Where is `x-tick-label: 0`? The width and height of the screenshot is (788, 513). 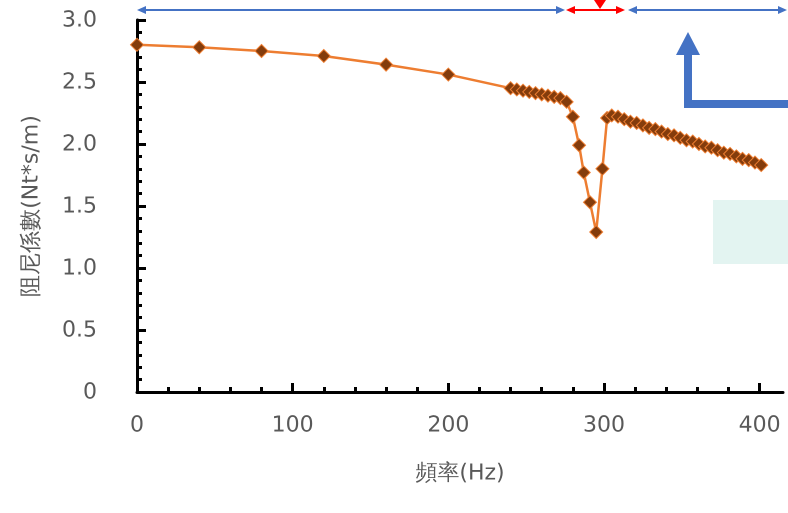
x-tick-label: 0 is located at coordinates (137, 425).